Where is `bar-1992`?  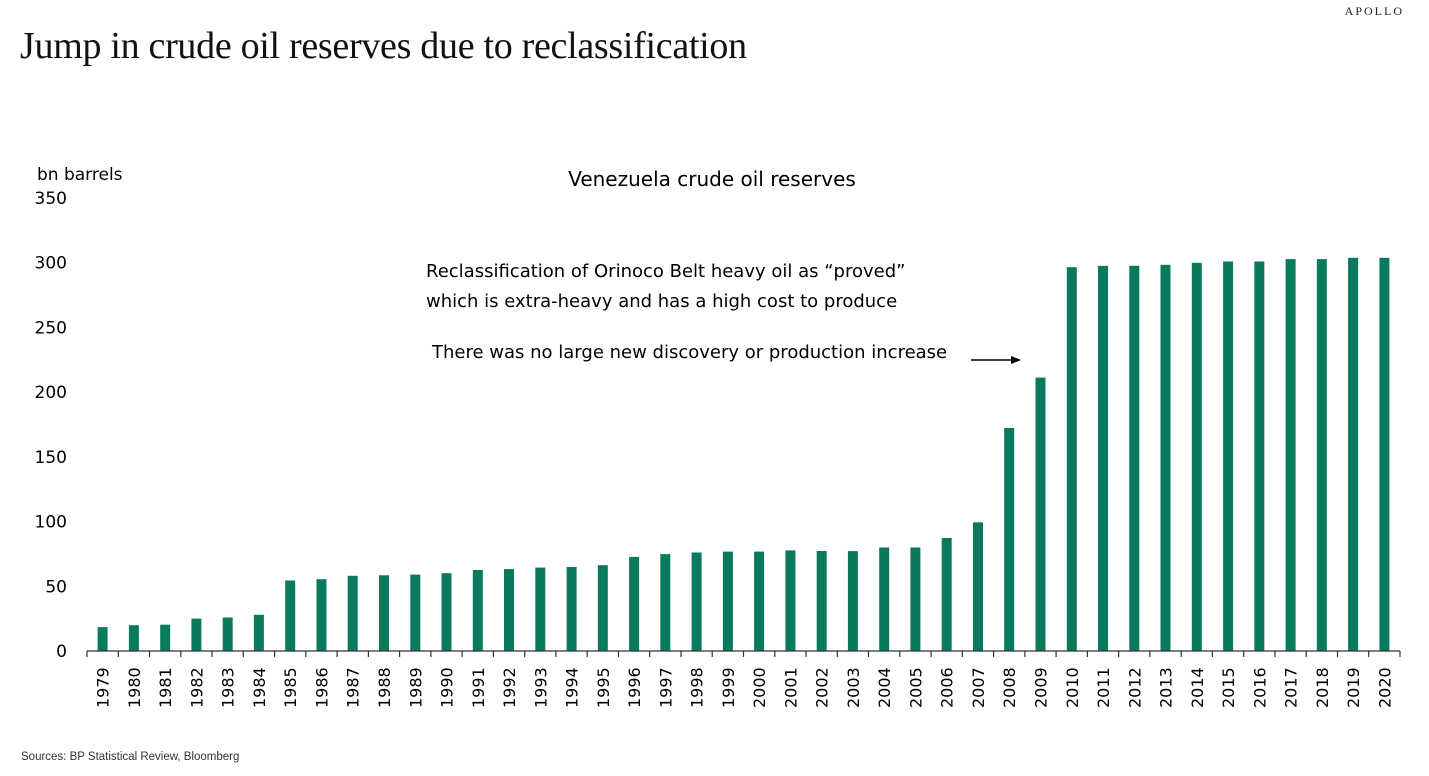 bar-1992 is located at coordinates (509, 610).